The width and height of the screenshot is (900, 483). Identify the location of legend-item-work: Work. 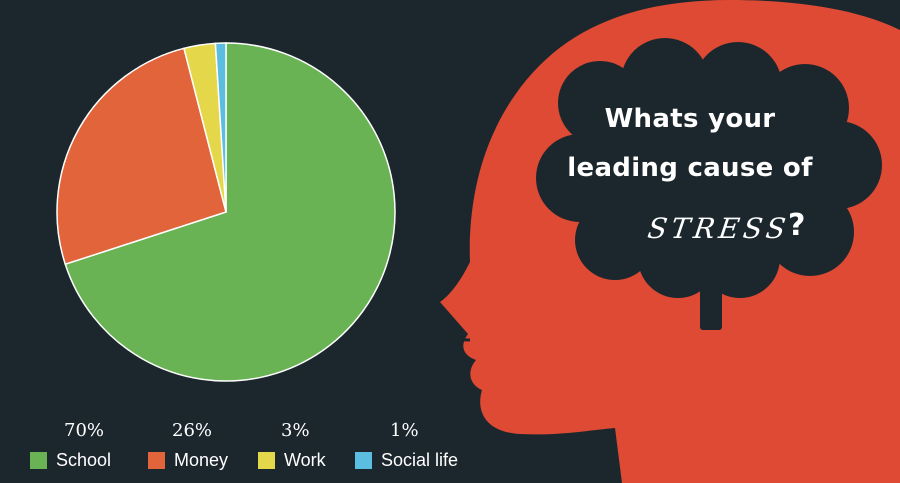
(292, 460).